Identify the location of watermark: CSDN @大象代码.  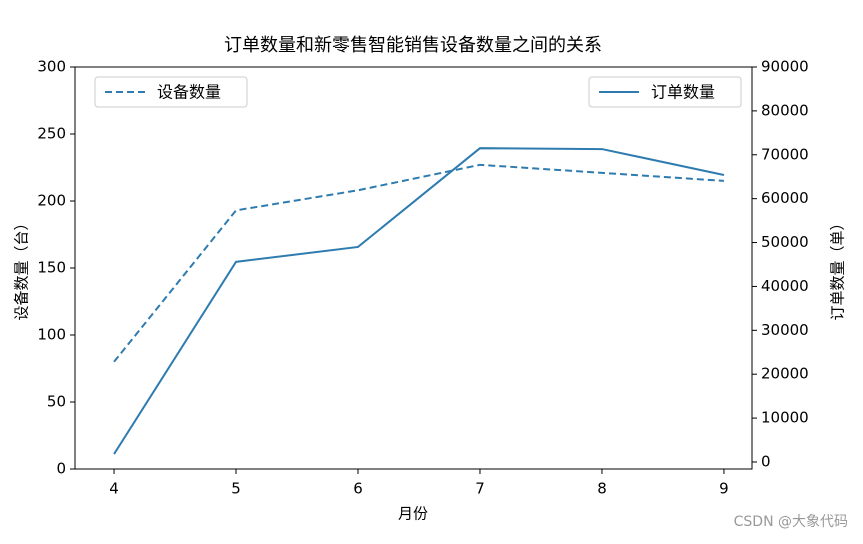
(791, 522).